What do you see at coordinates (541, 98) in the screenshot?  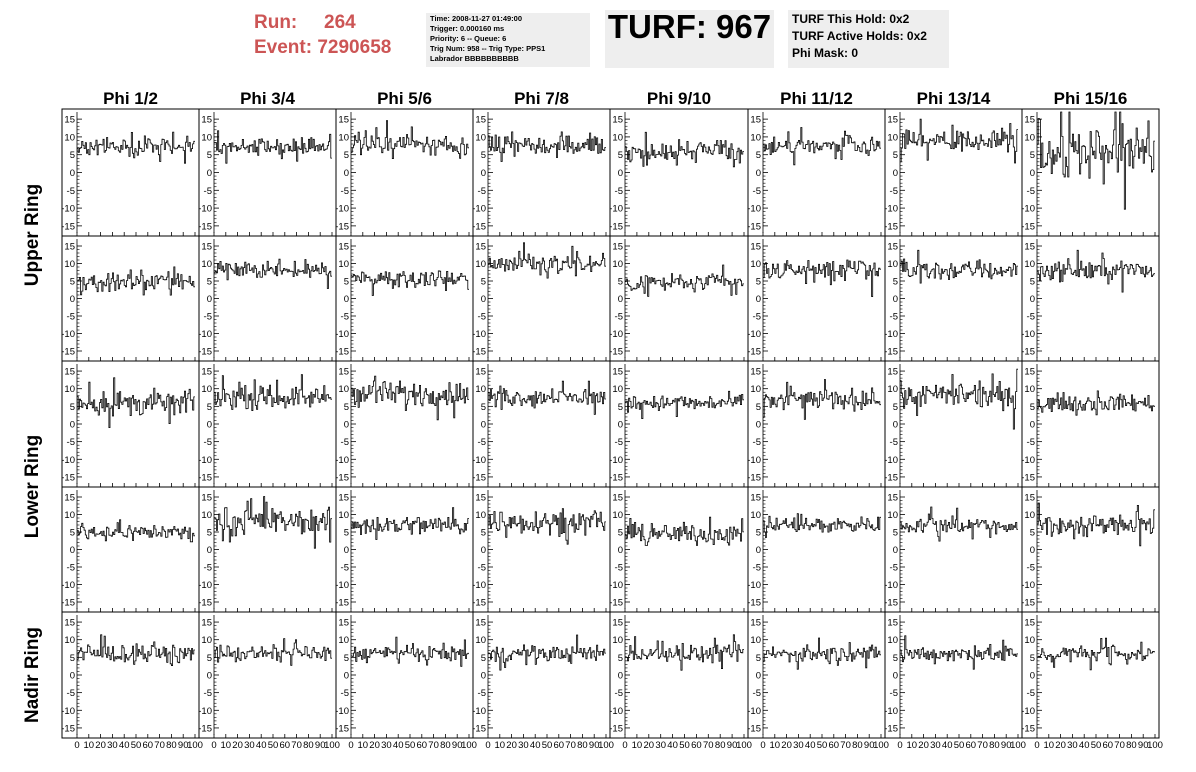 I see `phi-label-4: Phi 7/8` at bounding box center [541, 98].